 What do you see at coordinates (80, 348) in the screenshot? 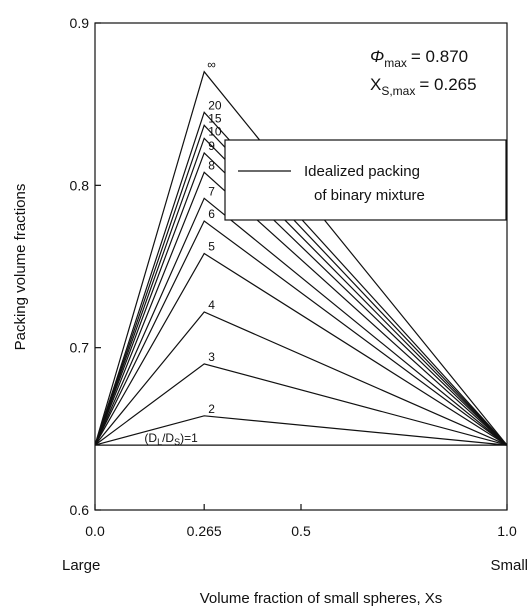
I see `y-tick-label-1: 0.7` at bounding box center [80, 348].